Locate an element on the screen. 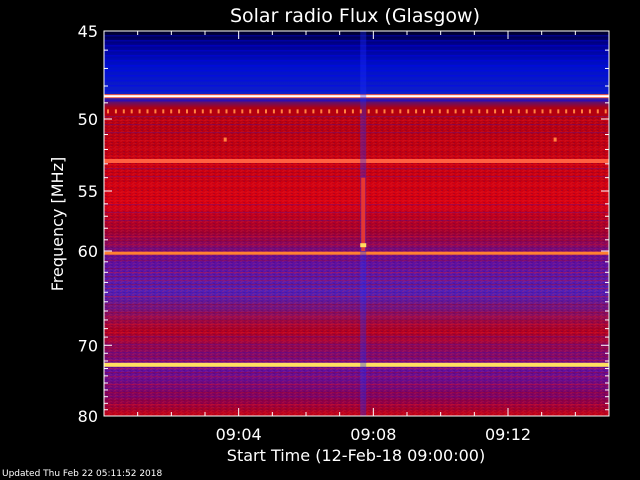 The width and height of the screenshot is (640, 480). chart-title: Solar radio Flux (Glasgow) is located at coordinates (355, 16).